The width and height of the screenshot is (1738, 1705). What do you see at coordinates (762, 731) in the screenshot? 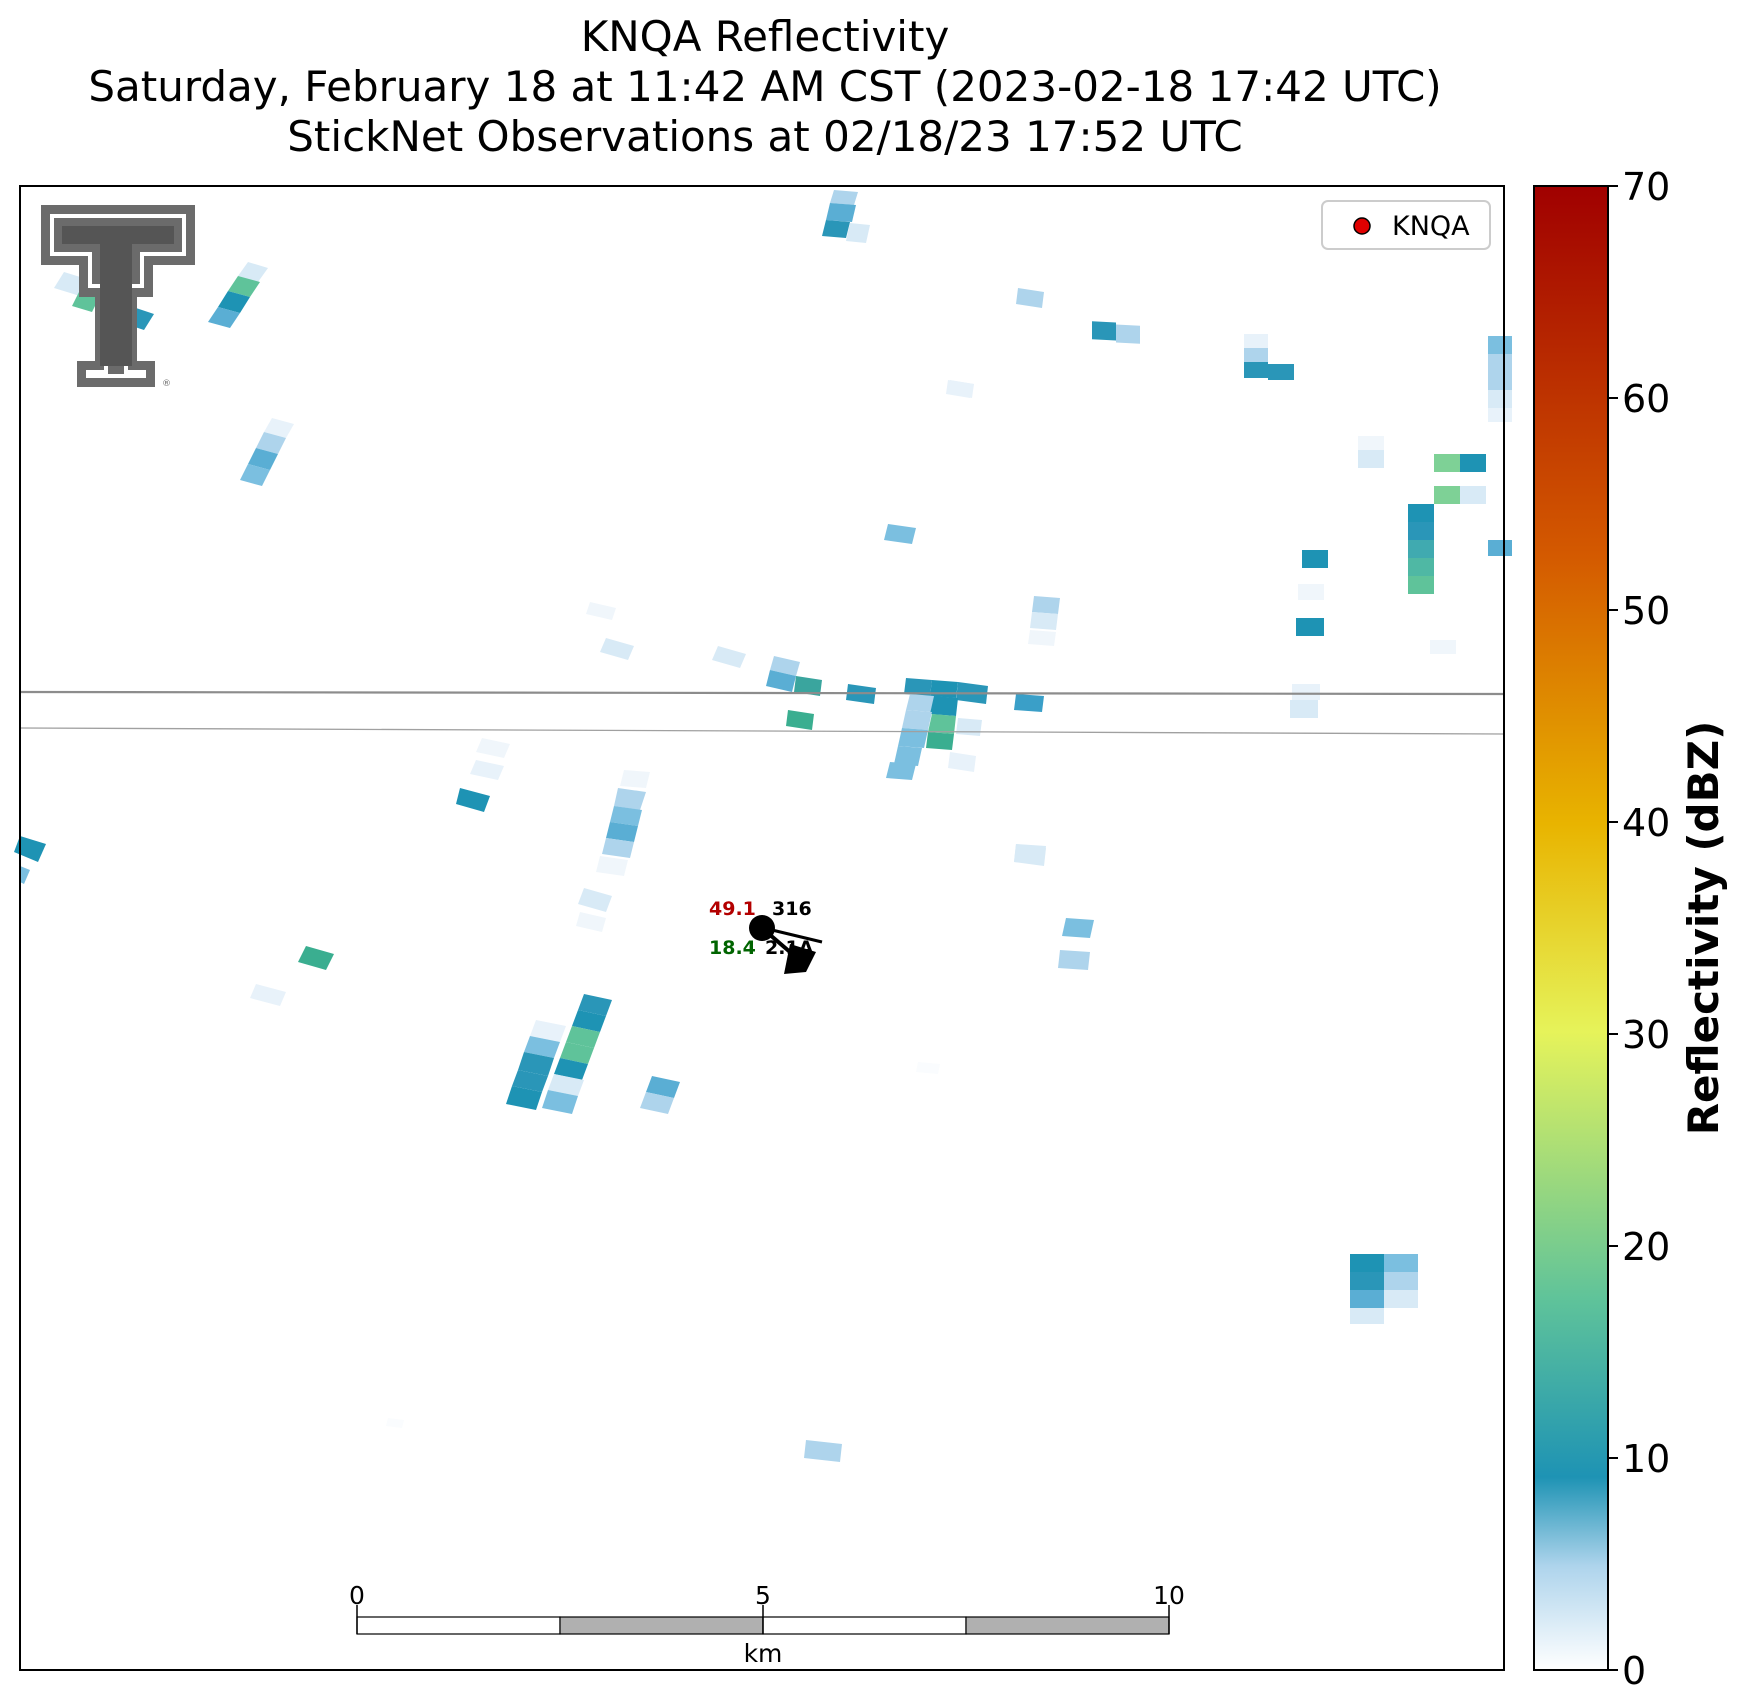
I see `county-boundary-line-secondary` at bounding box center [762, 731].